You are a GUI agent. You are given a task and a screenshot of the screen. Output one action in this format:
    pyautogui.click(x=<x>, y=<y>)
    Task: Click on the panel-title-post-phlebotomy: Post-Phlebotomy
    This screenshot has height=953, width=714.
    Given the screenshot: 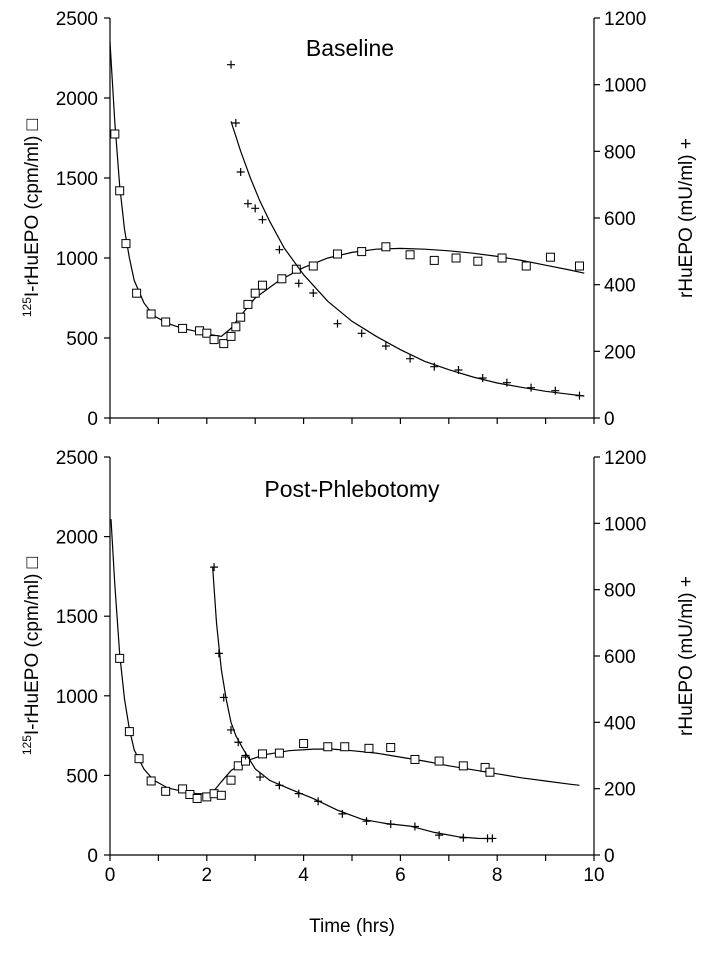 What is the action you would take?
    pyautogui.click(x=352, y=489)
    